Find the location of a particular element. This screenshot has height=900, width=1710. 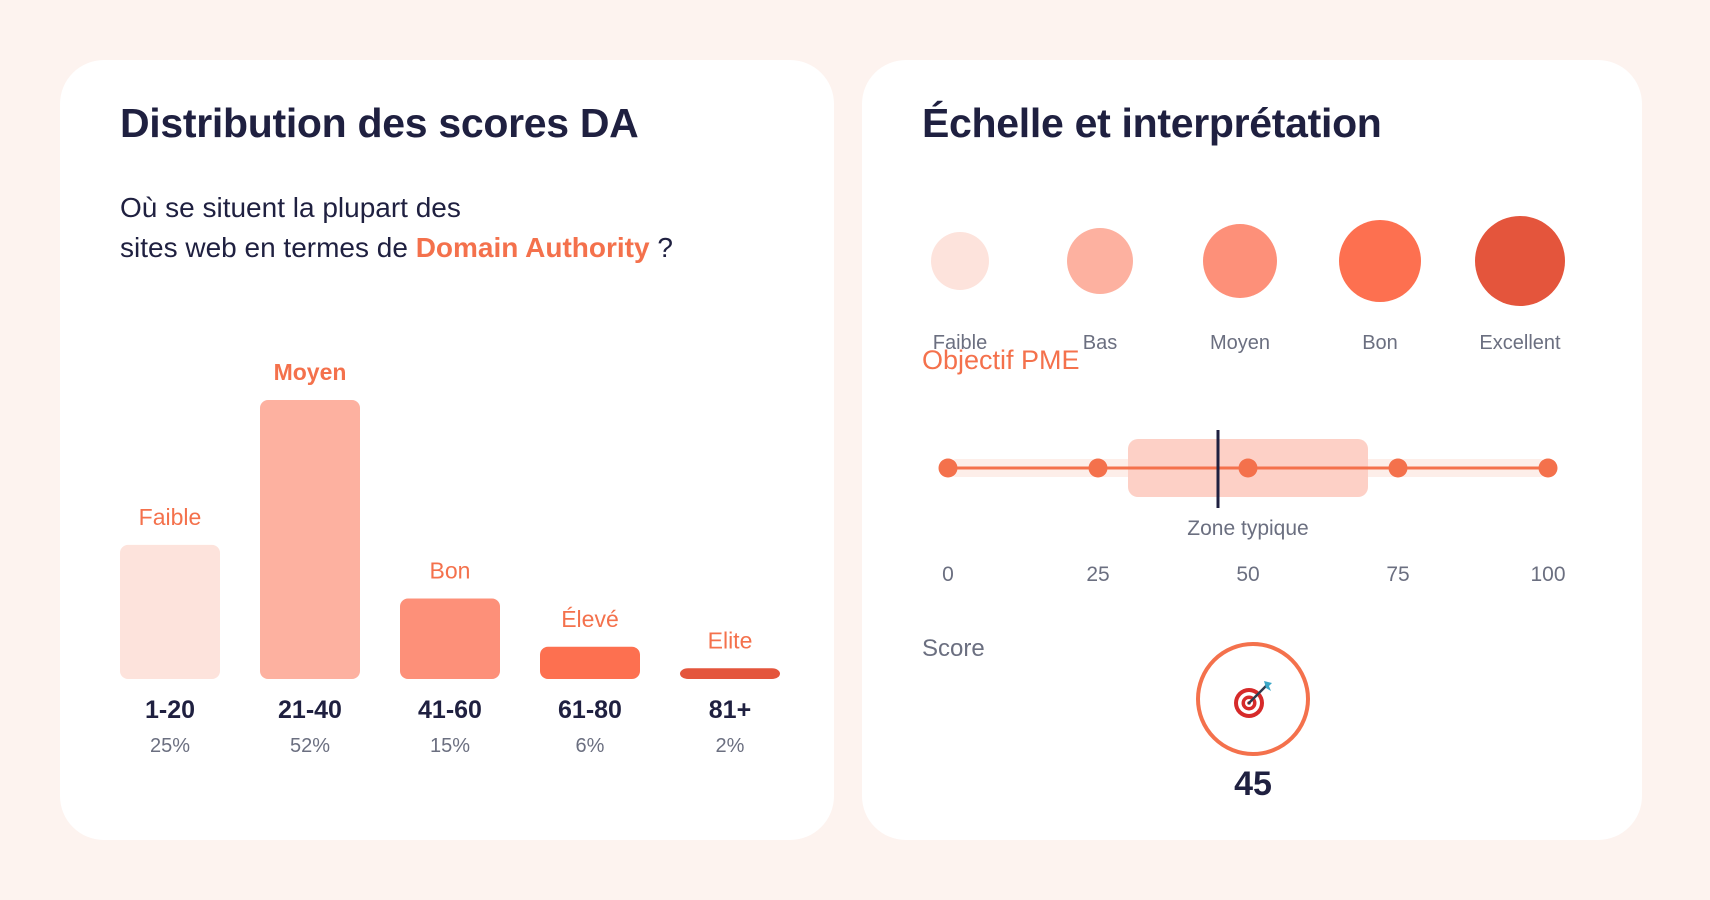

scale-legend: Faible Bas Moyen Bon Excellent is located at coordinates (1254, 270).